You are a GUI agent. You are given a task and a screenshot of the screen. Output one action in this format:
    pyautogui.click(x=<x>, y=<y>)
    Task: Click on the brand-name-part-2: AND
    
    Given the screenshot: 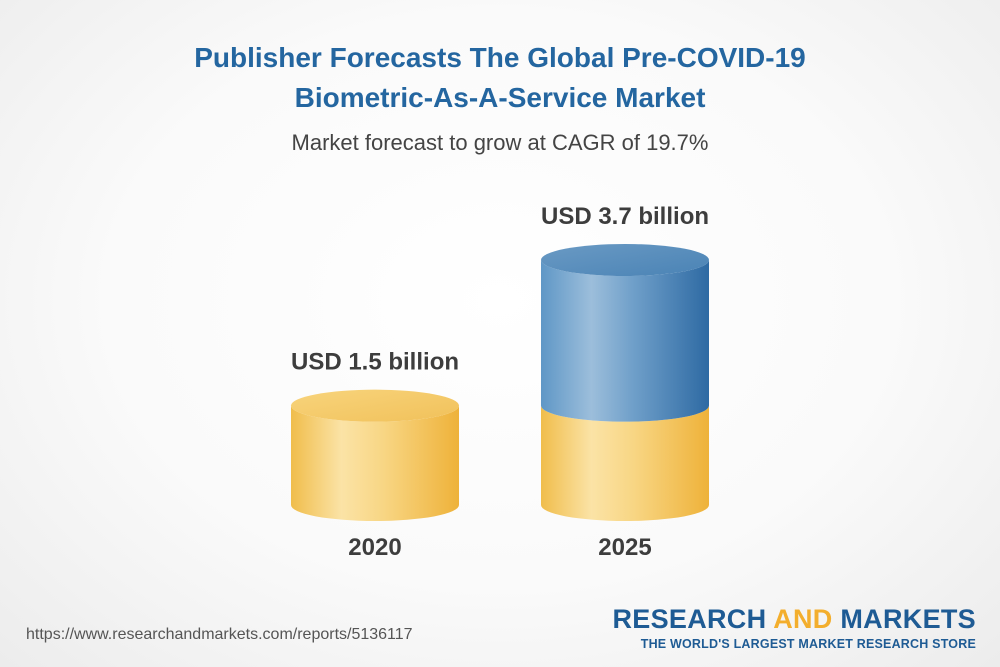 What is the action you would take?
    pyautogui.click(x=803, y=619)
    